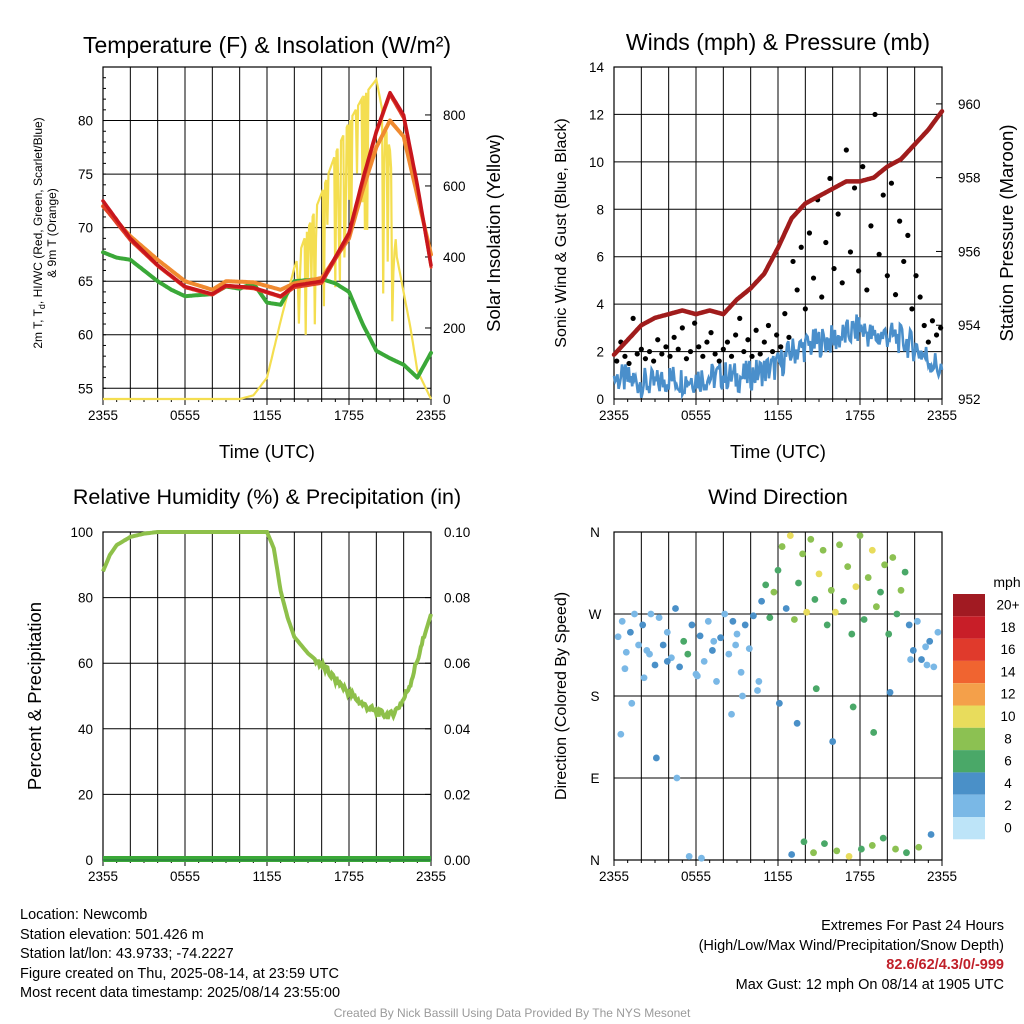 The image size is (1024, 1024). Describe the element at coordinates (561, 696) in the screenshot. I see `y-axis-label-direction: Direction (Colored By Speed)` at that location.